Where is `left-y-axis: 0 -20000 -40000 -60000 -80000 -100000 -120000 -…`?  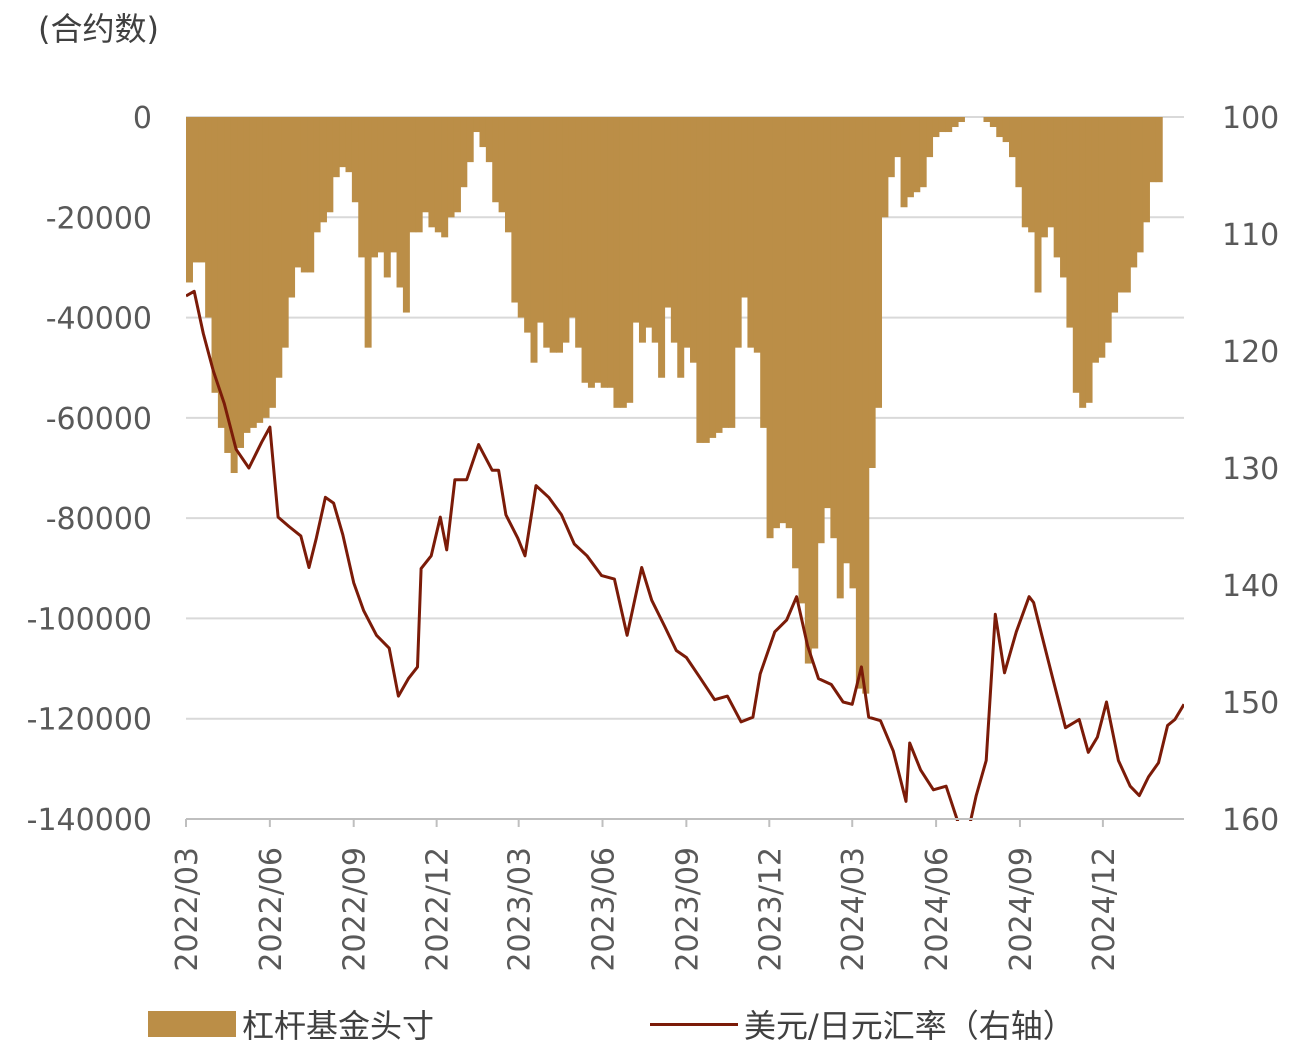
left-y-axis: 0 -20000 -40000 -60000 -80000 -100000 -120000 -… is located at coordinates (89, 469).